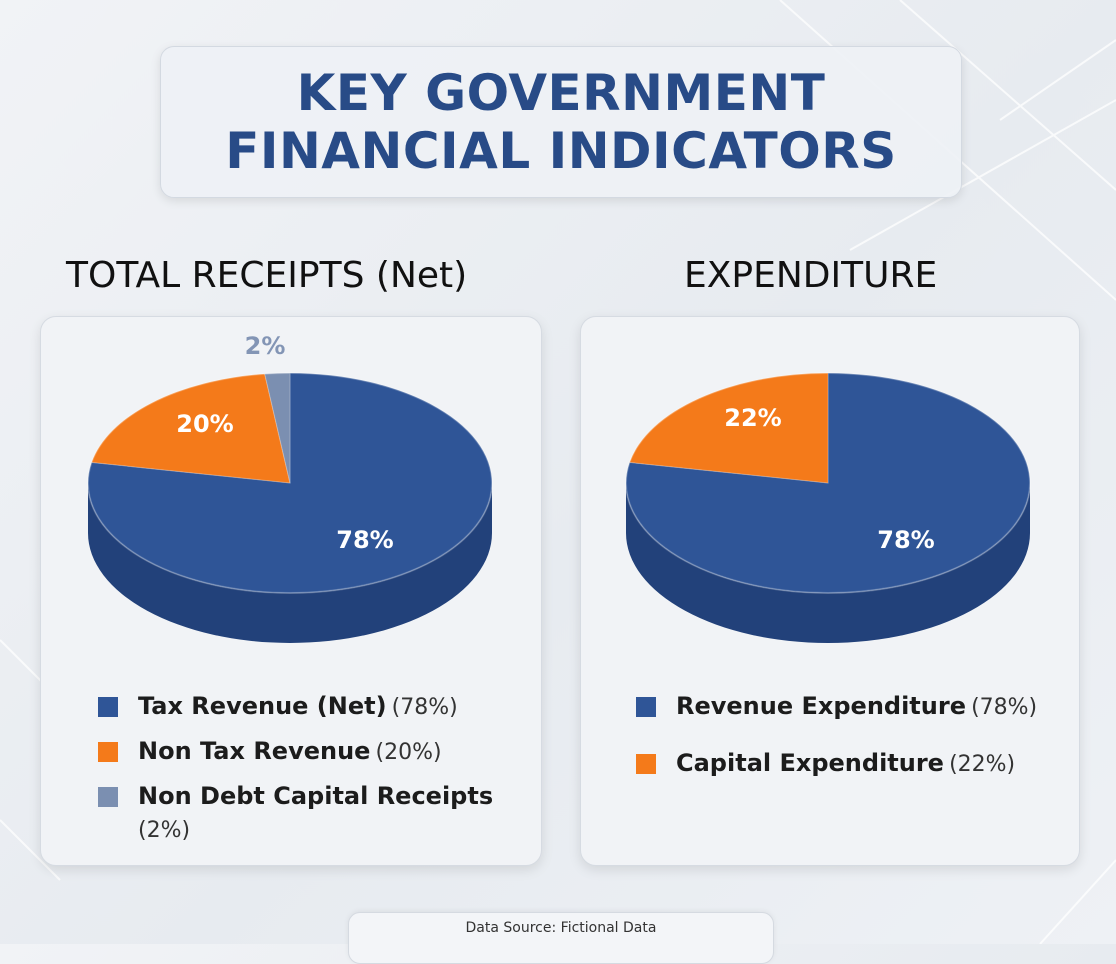  What do you see at coordinates (364, 540) in the screenshot?
I see `data-label-tax-revenue-net: 78%` at bounding box center [364, 540].